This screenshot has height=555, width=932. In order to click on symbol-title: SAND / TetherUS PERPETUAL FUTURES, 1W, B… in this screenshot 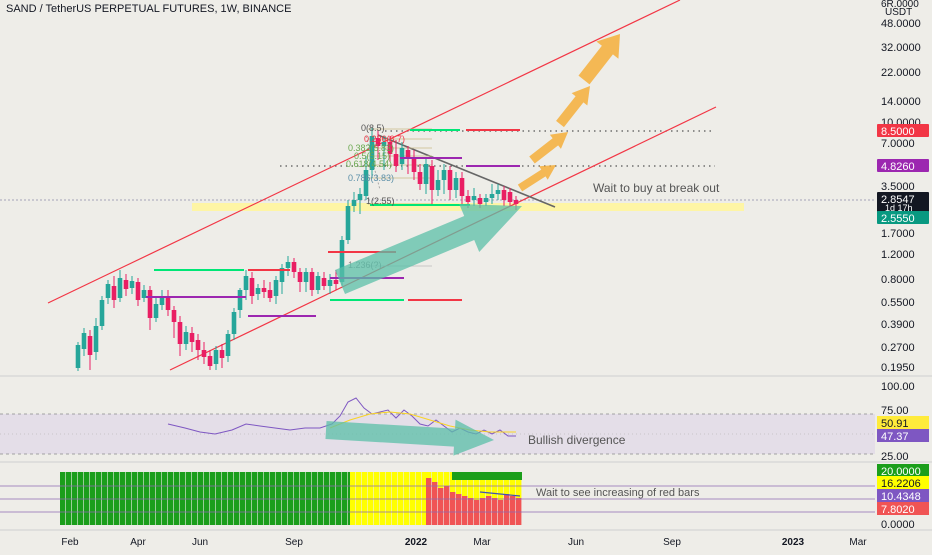, I will do `click(149, 9)`.